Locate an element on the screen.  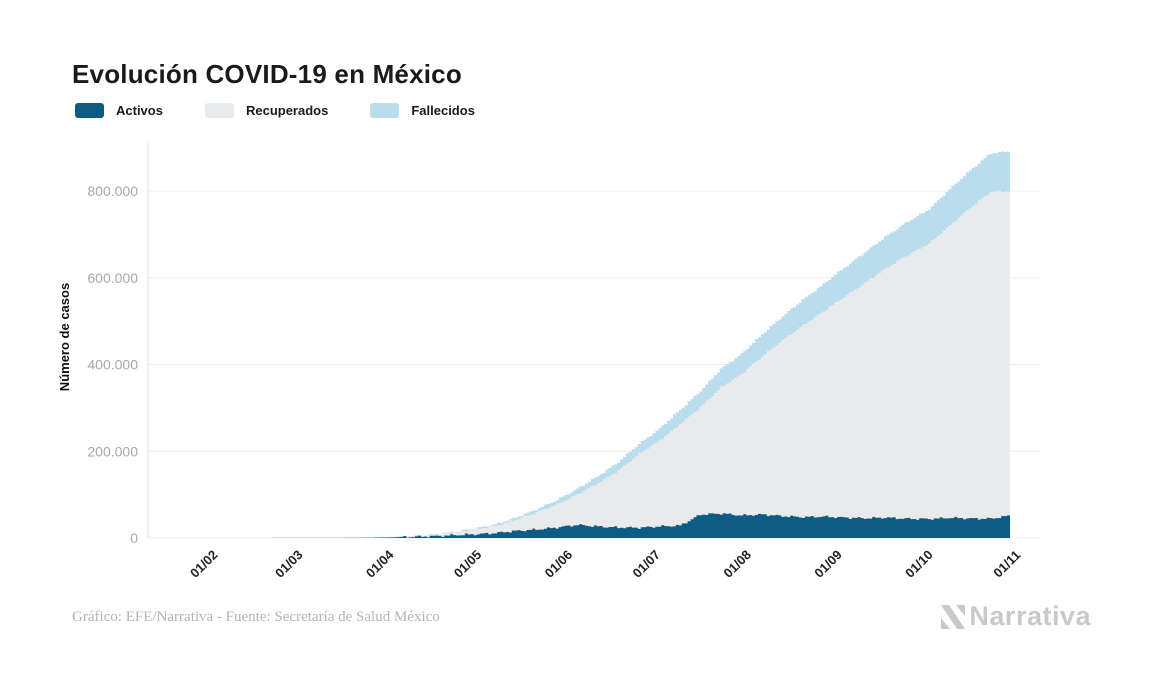
activos-swatch-icon is located at coordinates (89, 110).